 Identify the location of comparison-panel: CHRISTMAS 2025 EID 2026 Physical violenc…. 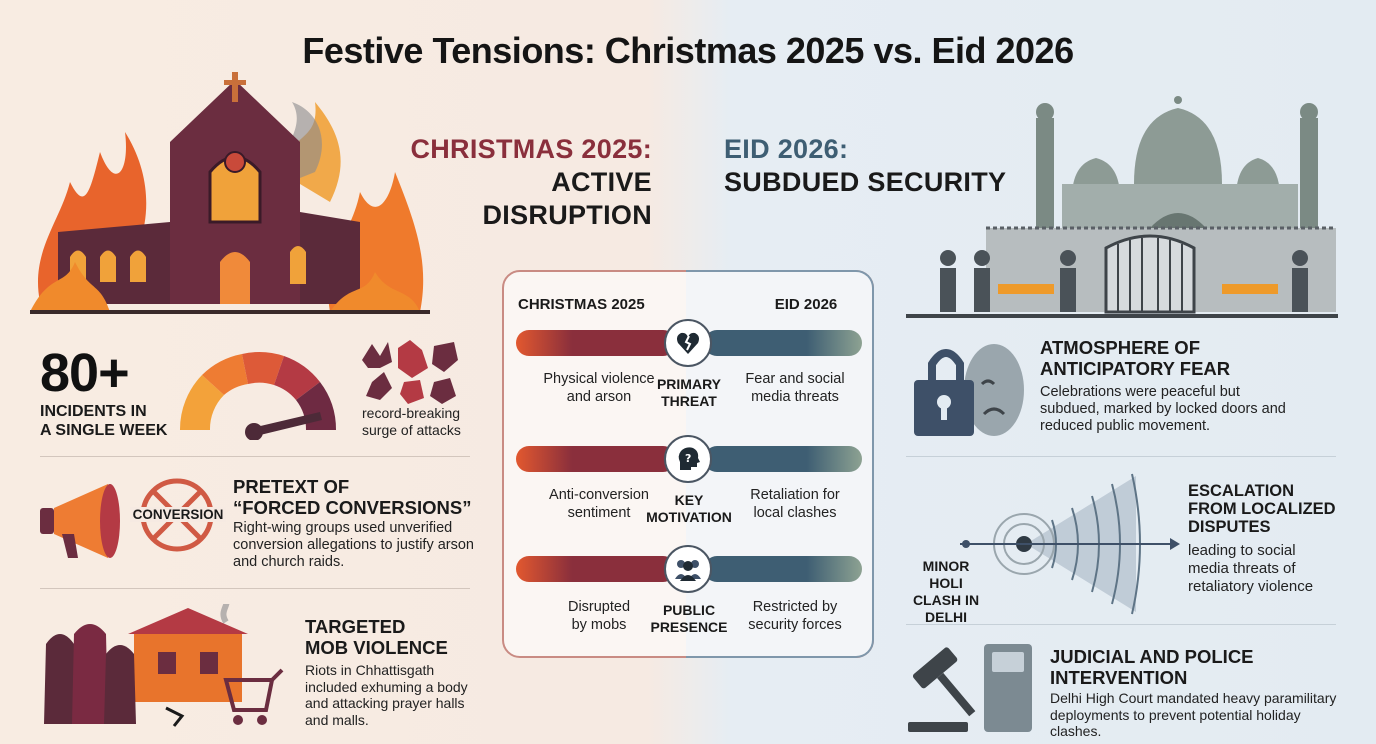
(688, 464).